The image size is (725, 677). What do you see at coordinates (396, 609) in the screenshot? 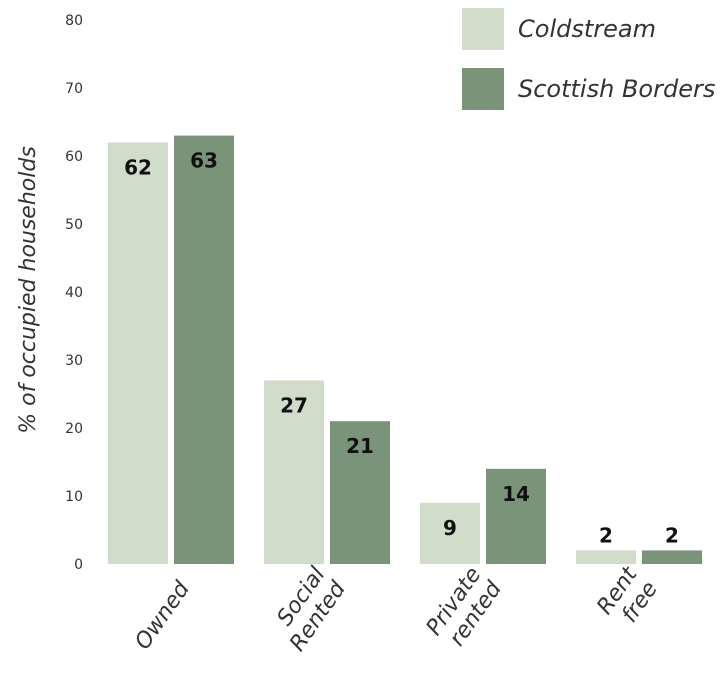
I see `x-axis-categories: Owned SocialRented Privaterented Rentfree` at bounding box center [396, 609].